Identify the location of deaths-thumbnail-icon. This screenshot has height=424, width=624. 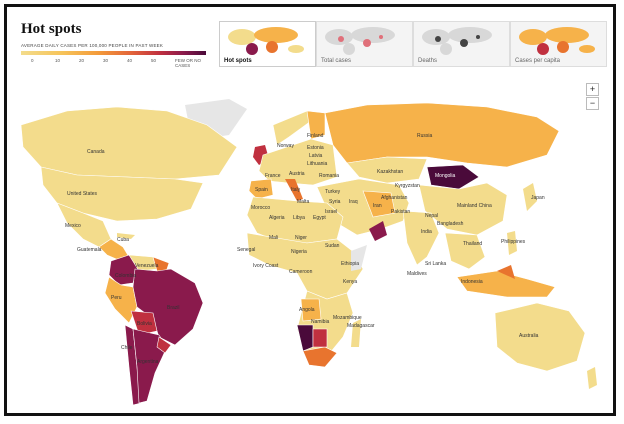
(457, 41).